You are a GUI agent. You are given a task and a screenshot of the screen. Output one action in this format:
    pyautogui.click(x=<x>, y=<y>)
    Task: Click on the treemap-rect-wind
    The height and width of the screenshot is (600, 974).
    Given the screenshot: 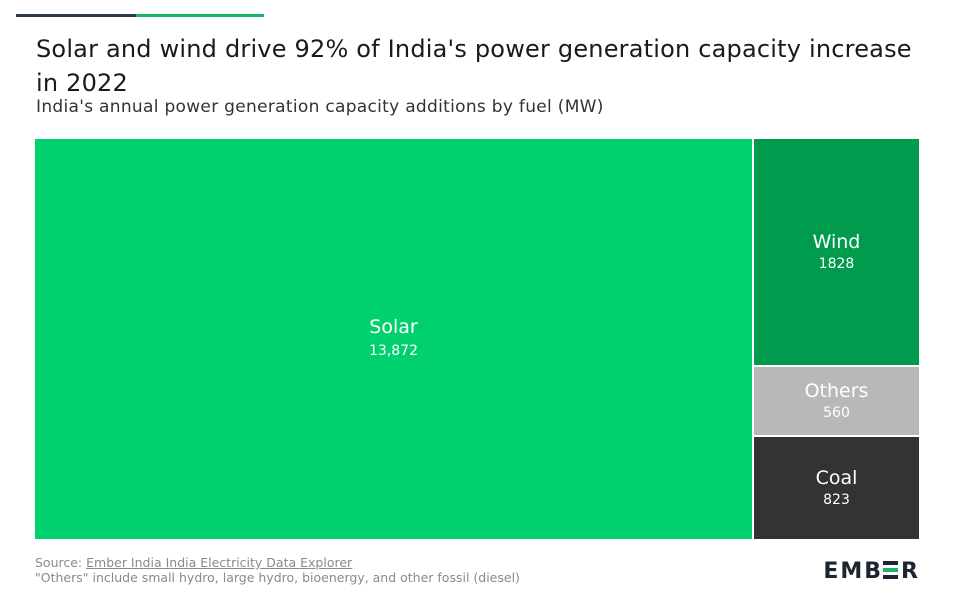 What is the action you would take?
    pyautogui.click(x=836, y=252)
    